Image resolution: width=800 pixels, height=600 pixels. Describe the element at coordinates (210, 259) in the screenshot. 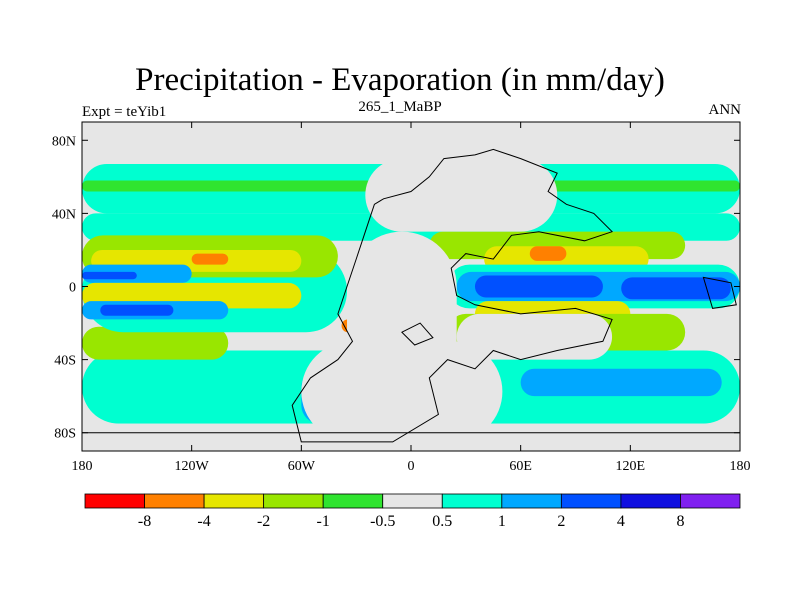

I see `pac-north-orange` at that location.